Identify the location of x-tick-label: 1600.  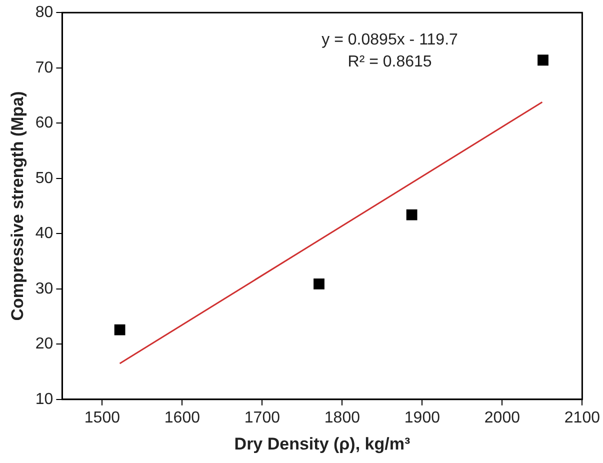
(182, 417).